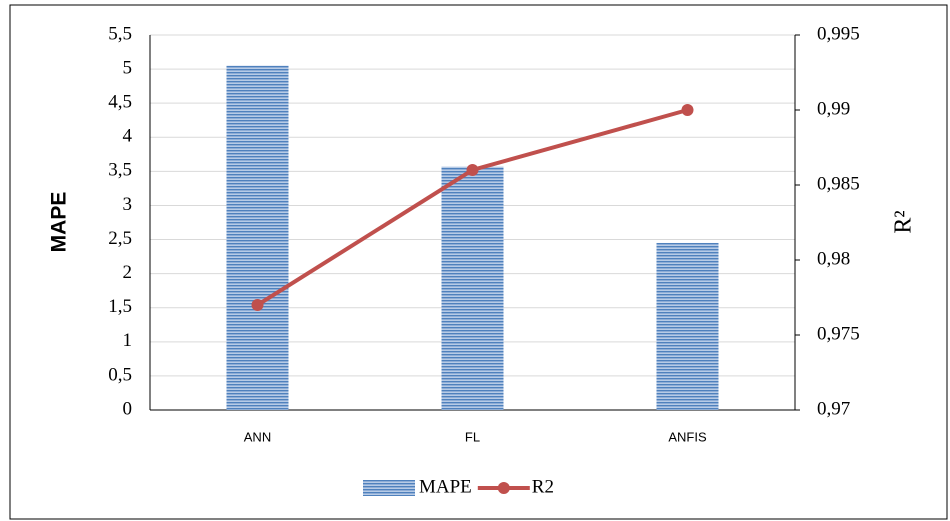 Image resolution: width=950 pixels, height=521 pixels. Describe the element at coordinates (128, 408) in the screenshot. I see `y-tick-label: 0` at that location.